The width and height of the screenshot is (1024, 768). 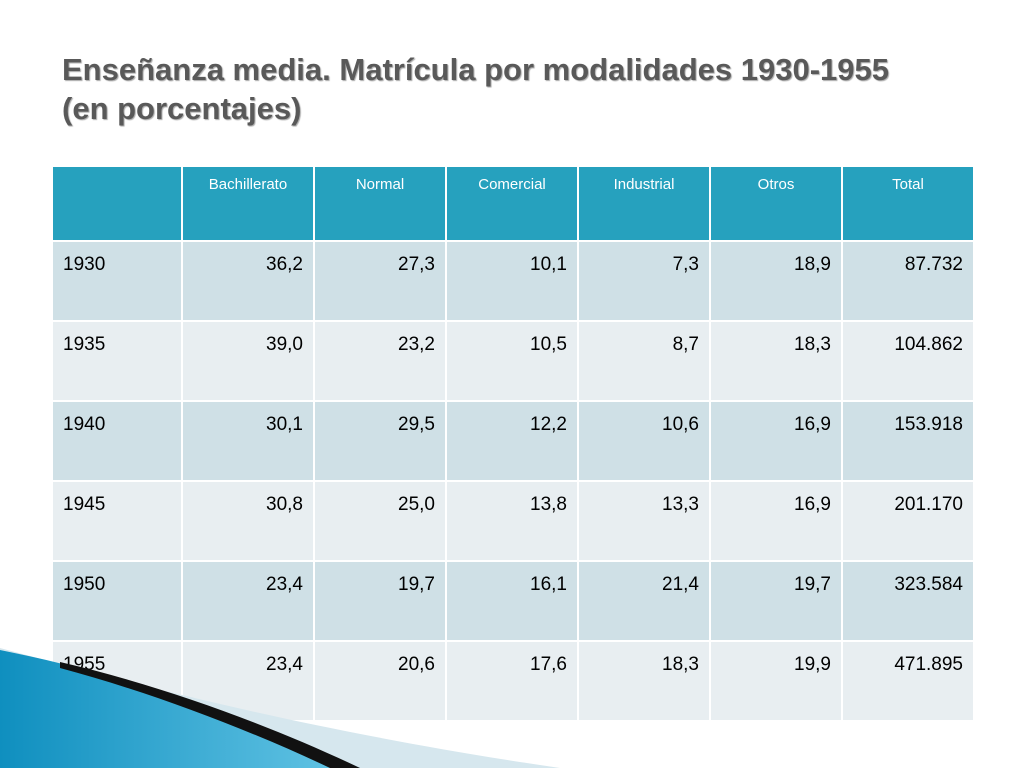 I want to click on header-industrial: Industrial, so click(x=644, y=203).